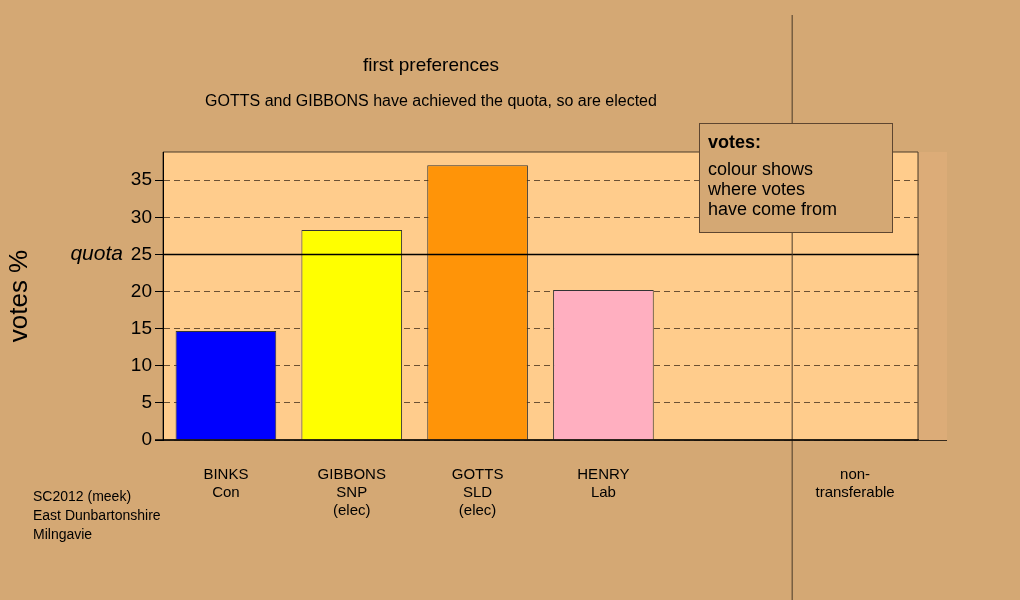 Image resolution: width=1020 pixels, height=600 pixels. What do you see at coordinates (141, 179) in the screenshot?
I see `y-tick-label: 35` at bounding box center [141, 179].